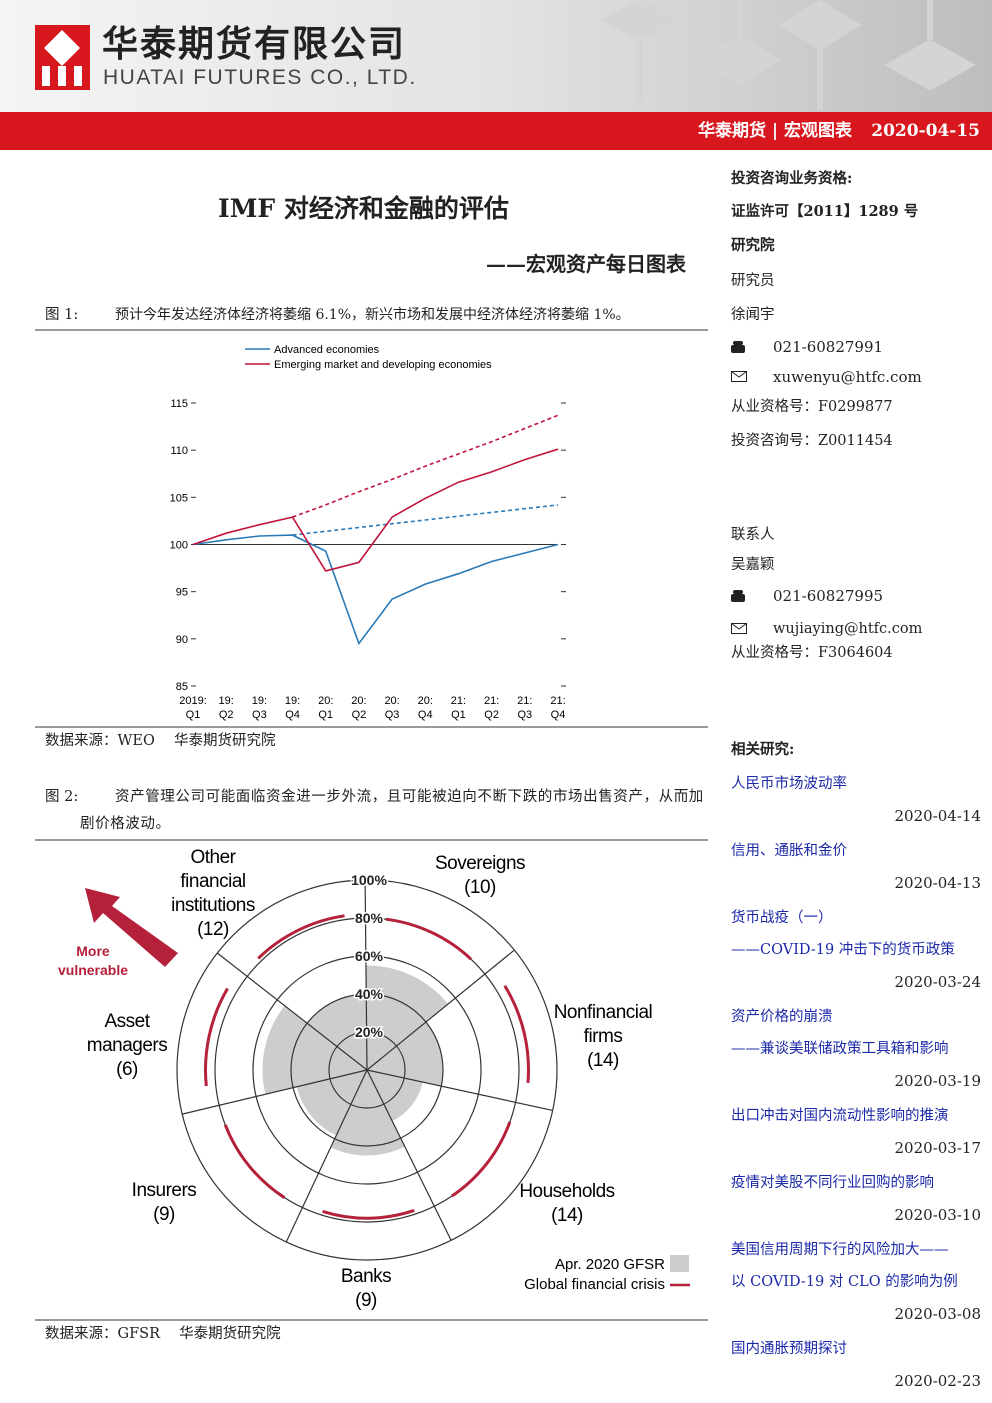  Describe the element at coordinates (524, 708) in the screenshot. I see `x-tick-label: 21: Q3` at that location.